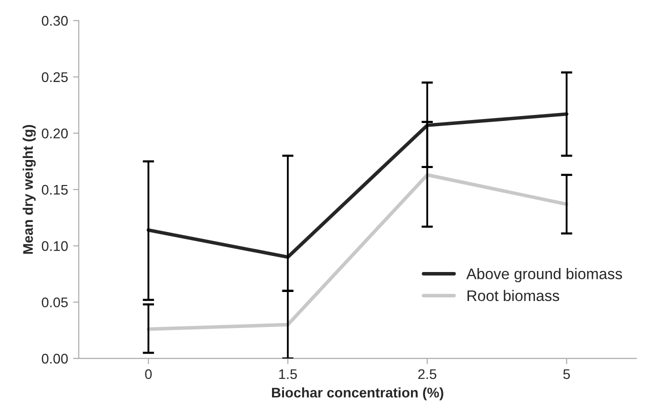 The width and height of the screenshot is (656, 412). I want to click on legend-label: Root biomass, so click(514, 296).